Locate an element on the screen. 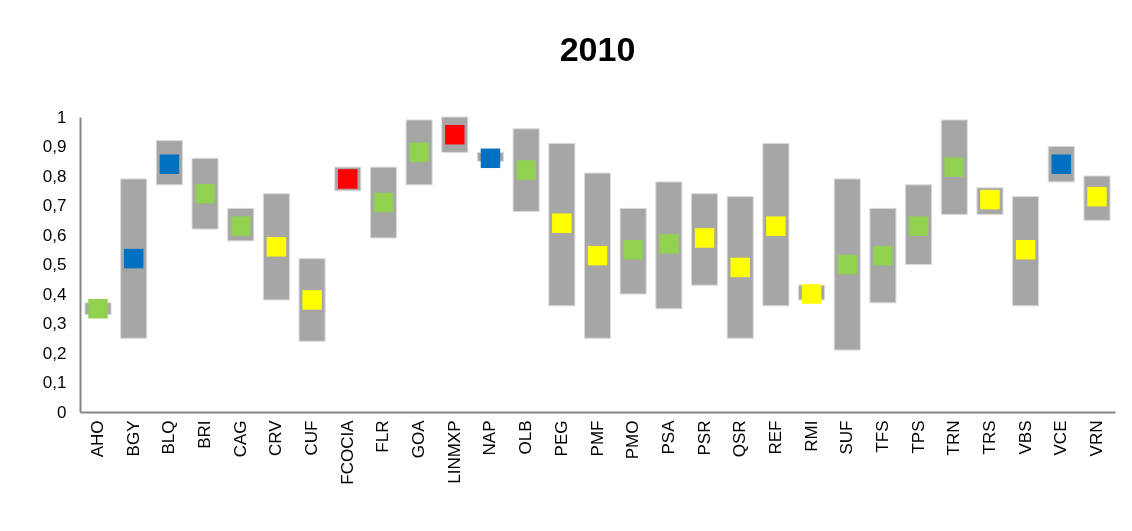  x-tick-label: LINMXP is located at coordinates (454, 452).